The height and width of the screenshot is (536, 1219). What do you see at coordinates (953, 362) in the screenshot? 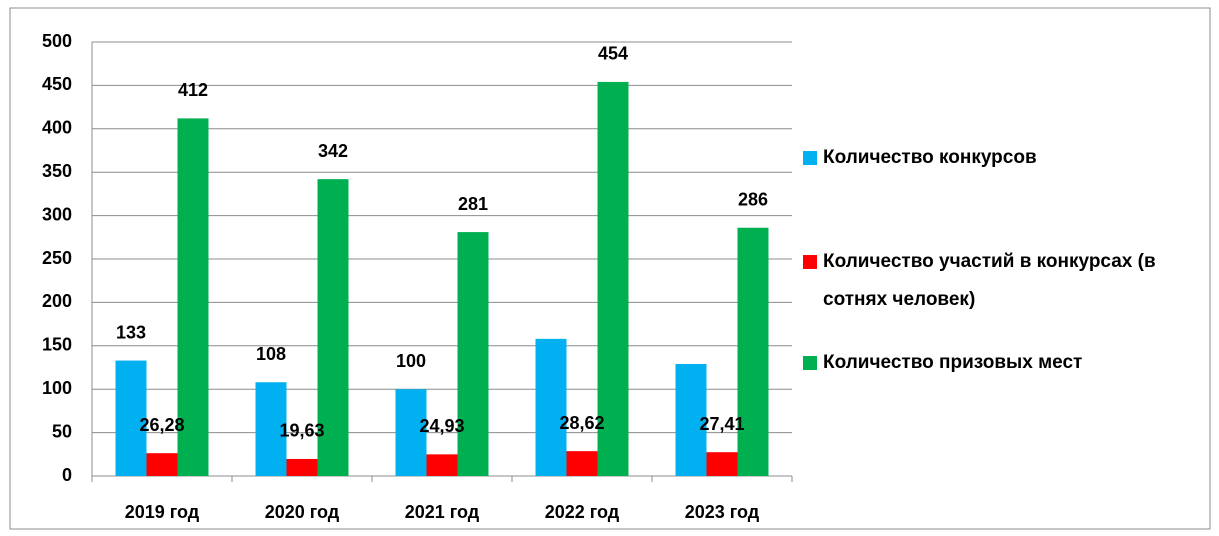
I see `legend-label: Количество призовых мест` at bounding box center [953, 362].